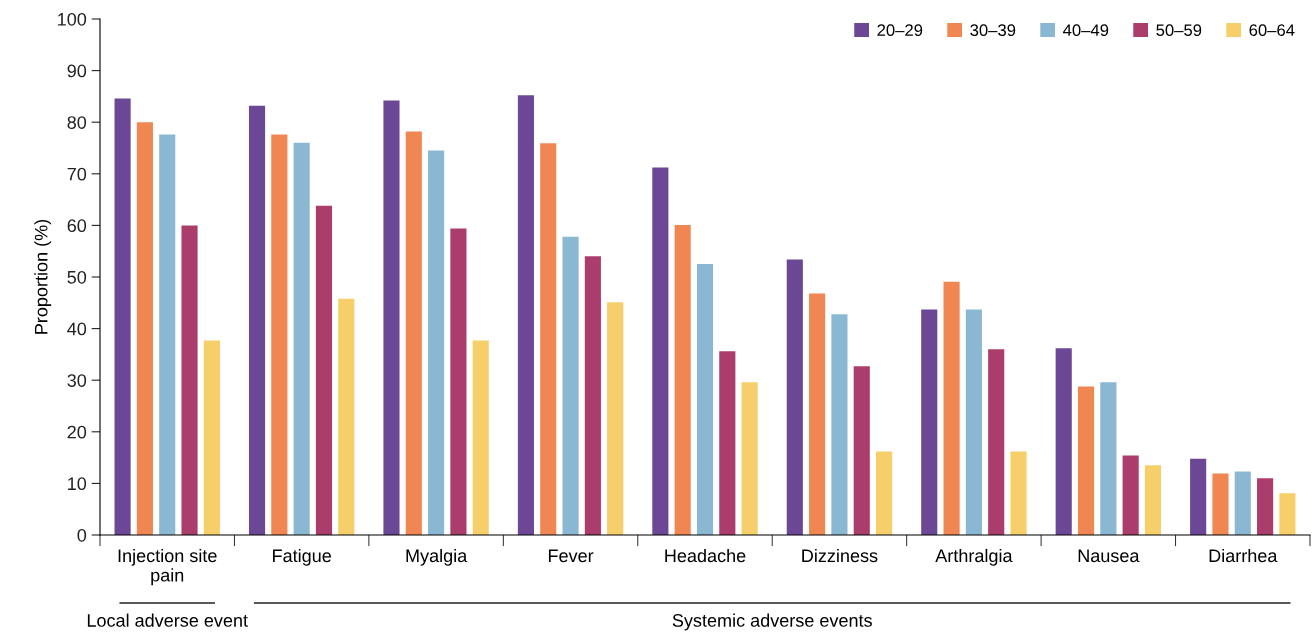  I want to click on y-tick-label: 80, so click(77, 122).